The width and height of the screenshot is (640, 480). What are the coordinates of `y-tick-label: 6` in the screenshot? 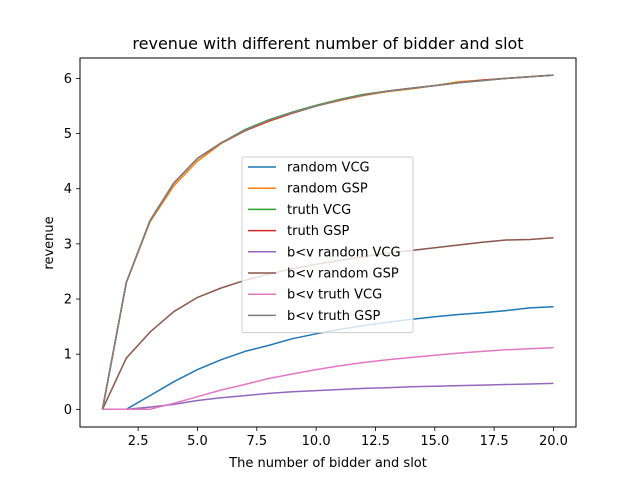 It's located at (68, 79).